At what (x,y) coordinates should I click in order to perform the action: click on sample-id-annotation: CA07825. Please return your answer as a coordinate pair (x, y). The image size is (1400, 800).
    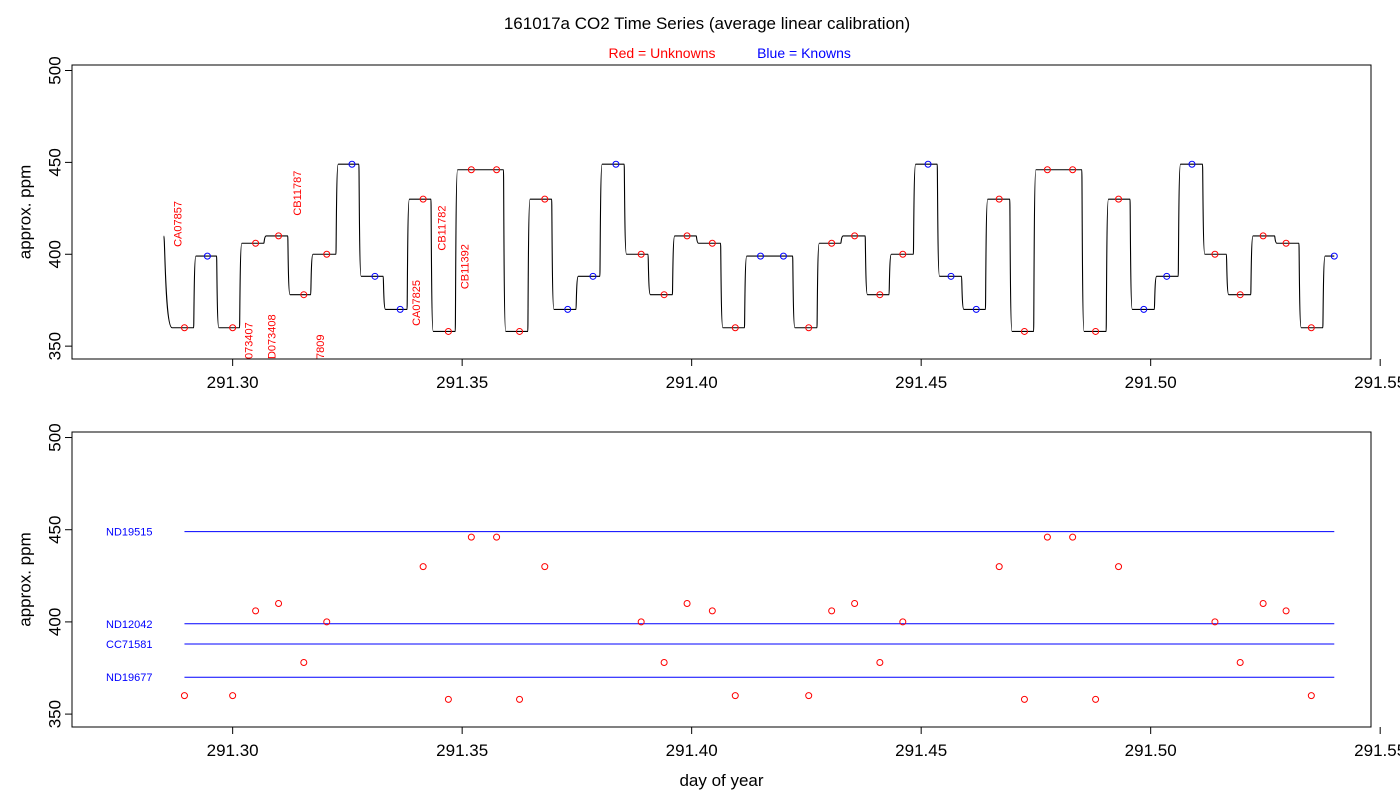
    Looking at the image, I should click on (417, 303).